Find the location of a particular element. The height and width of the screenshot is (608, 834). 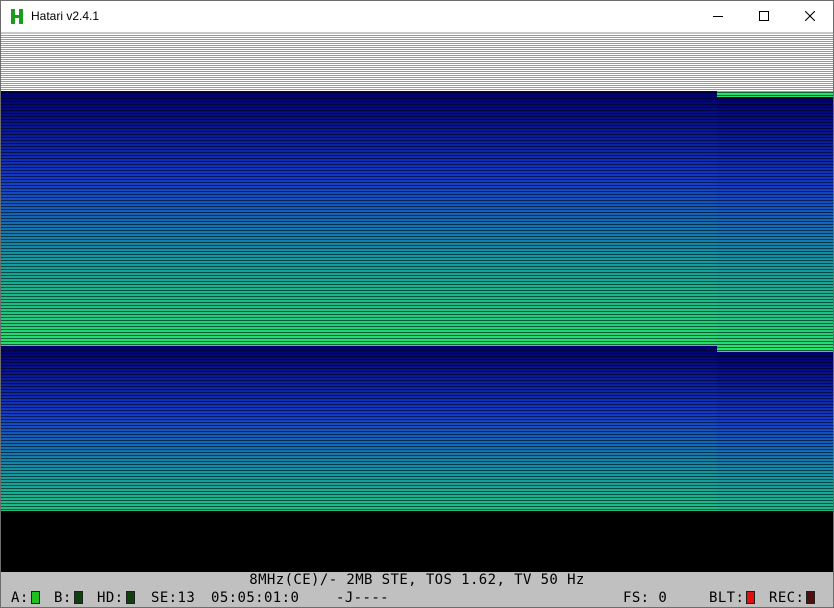

minimize-button is located at coordinates (718, 16).